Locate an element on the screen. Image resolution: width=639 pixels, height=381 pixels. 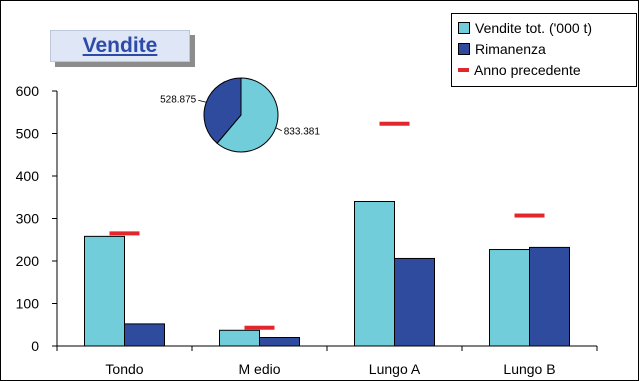
legend-swatch-rimanenza is located at coordinates (464, 49).